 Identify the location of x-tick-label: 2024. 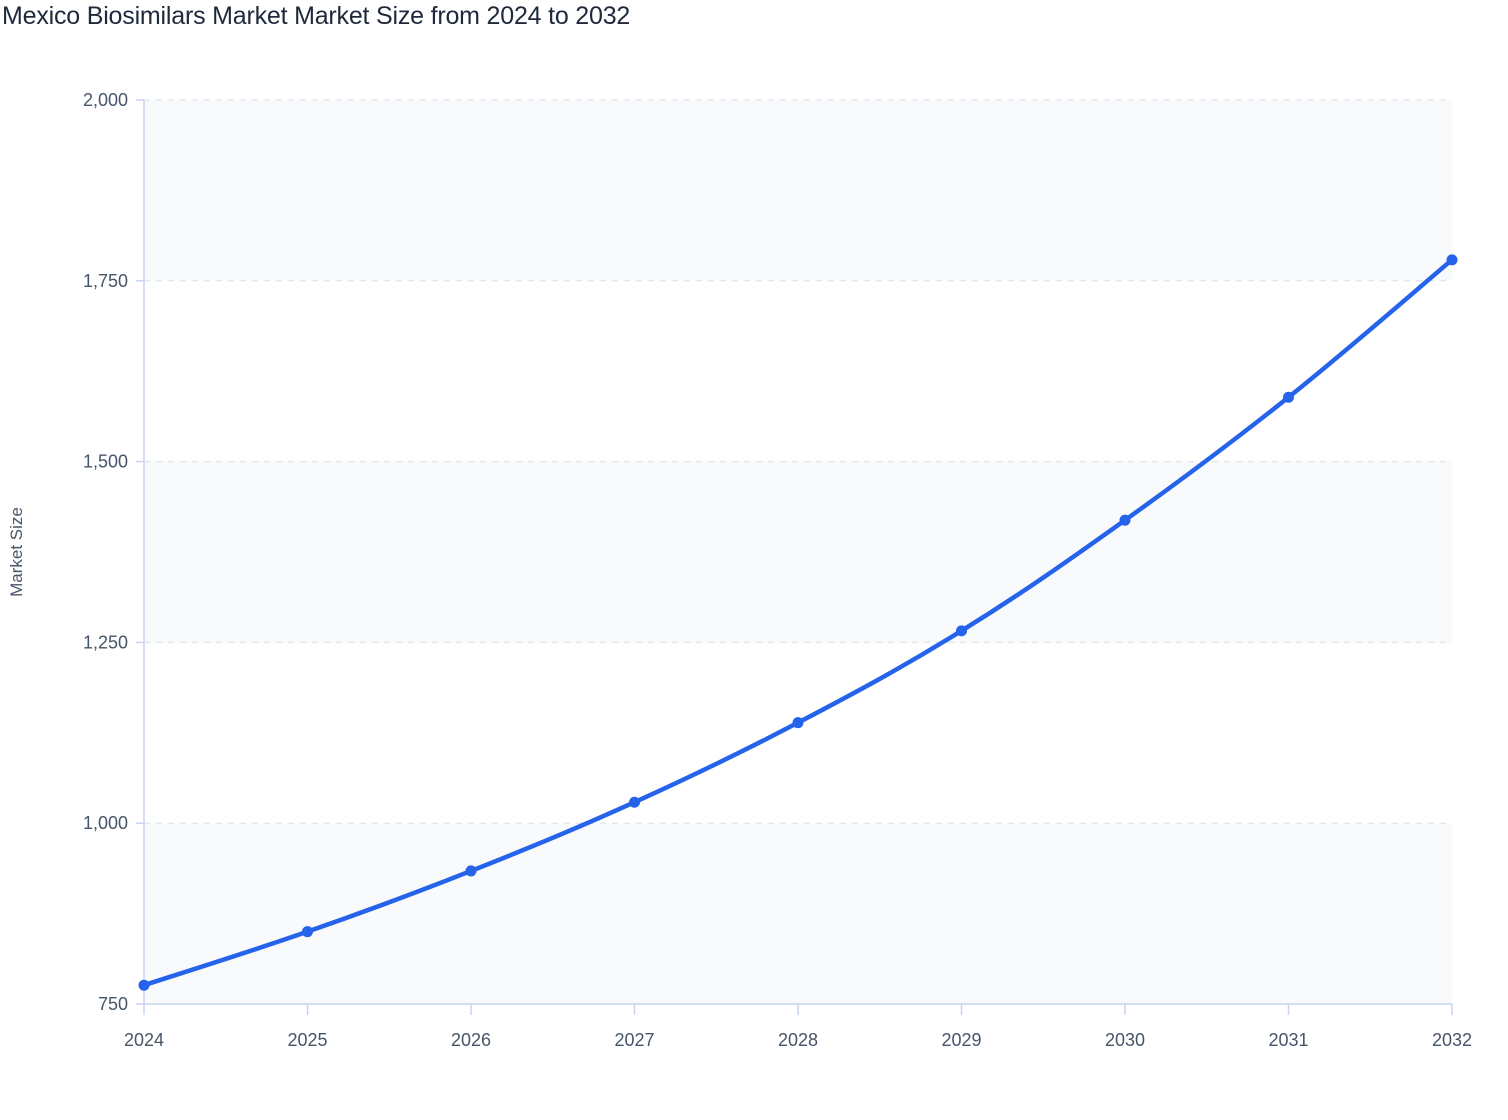
(144, 1040).